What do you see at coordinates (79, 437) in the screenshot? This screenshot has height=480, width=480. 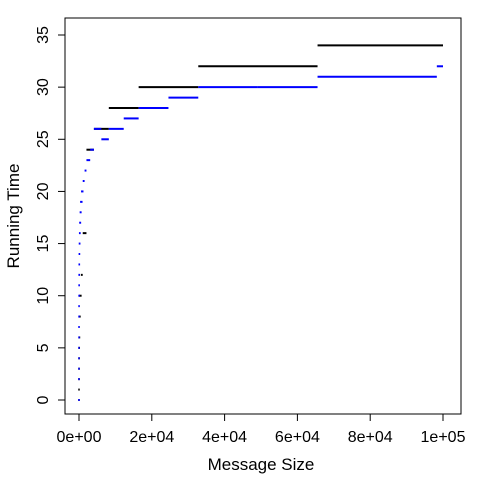 I see `x-tick-label: 0e+00` at bounding box center [79, 437].